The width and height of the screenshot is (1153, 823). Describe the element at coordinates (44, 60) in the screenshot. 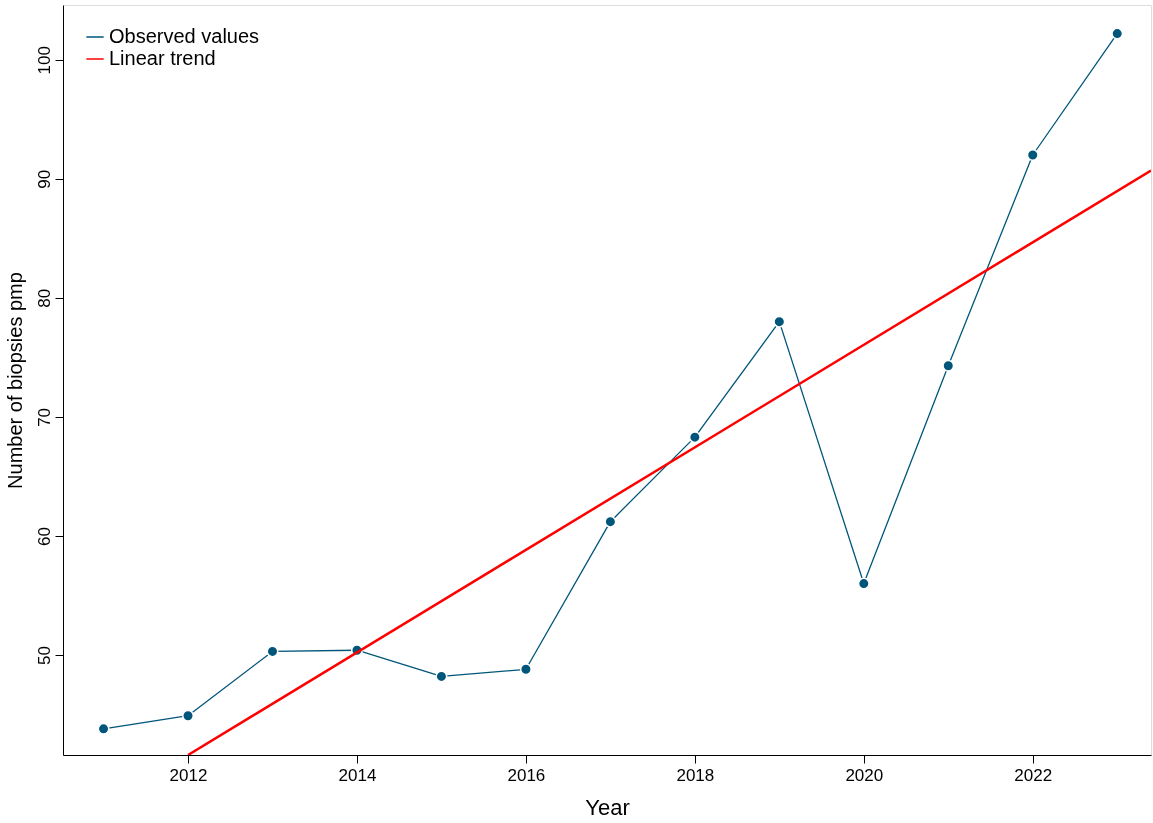

I see `y-tick-label: 100` at that location.